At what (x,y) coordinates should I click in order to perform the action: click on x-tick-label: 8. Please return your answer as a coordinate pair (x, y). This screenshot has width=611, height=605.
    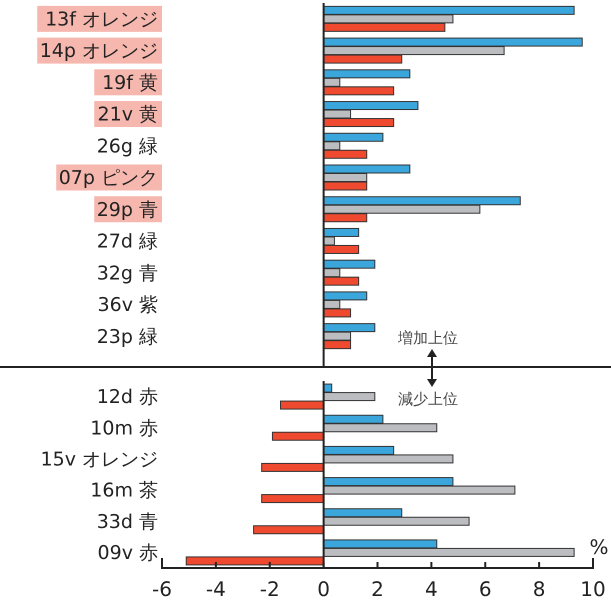
    Looking at the image, I should click on (539, 589).